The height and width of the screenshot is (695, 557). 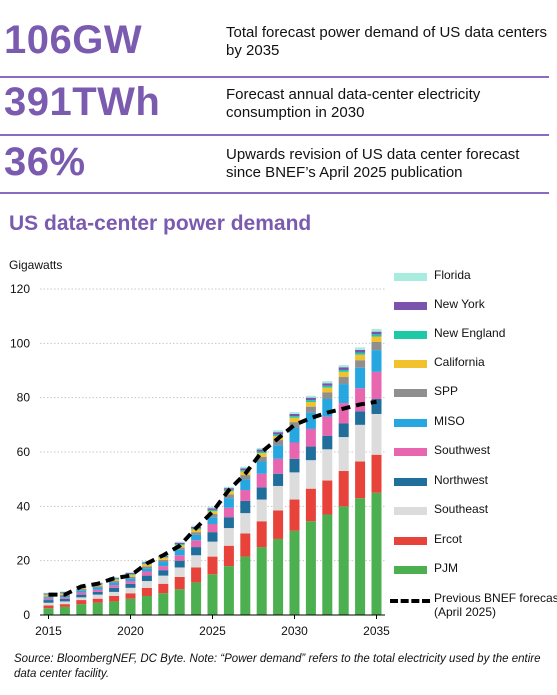 What do you see at coordinates (446, 568) in the screenshot?
I see `legend-label: PJM` at bounding box center [446, 568].